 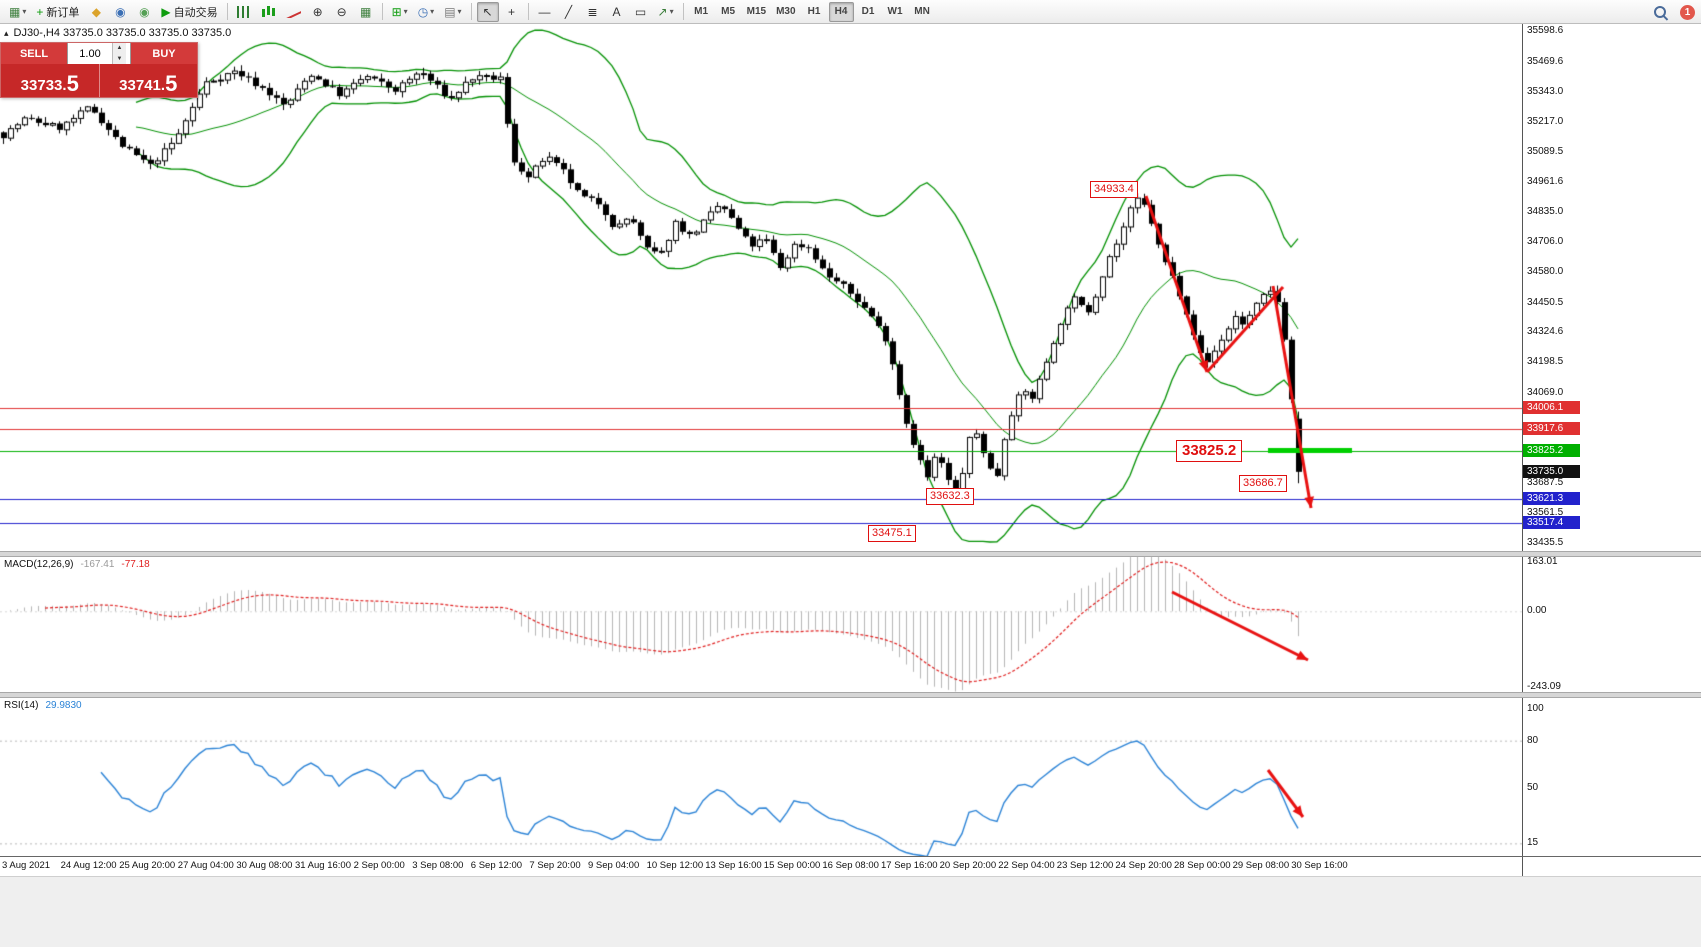 What do you see at coordinates (950, 497) in the screenshot?
I see `price-annotation: 33632.3` at bounding box center [950, 497].